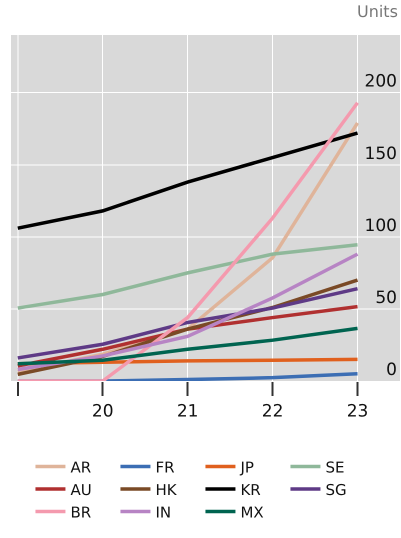  Describe the element at coordinates (391, 370) in the screenshot. I see `y-tick-label: 0` at that location.